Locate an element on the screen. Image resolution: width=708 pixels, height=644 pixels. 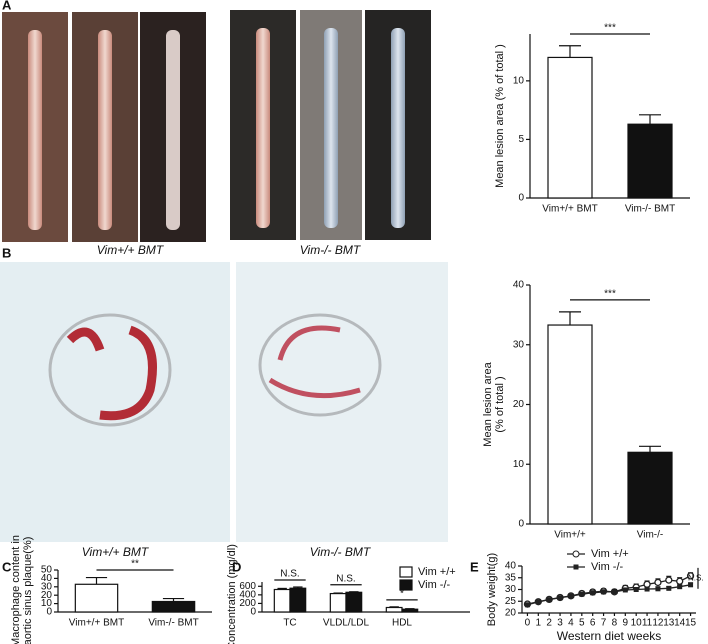
x-tick-label: 5 is located at coordinates (582, 623).